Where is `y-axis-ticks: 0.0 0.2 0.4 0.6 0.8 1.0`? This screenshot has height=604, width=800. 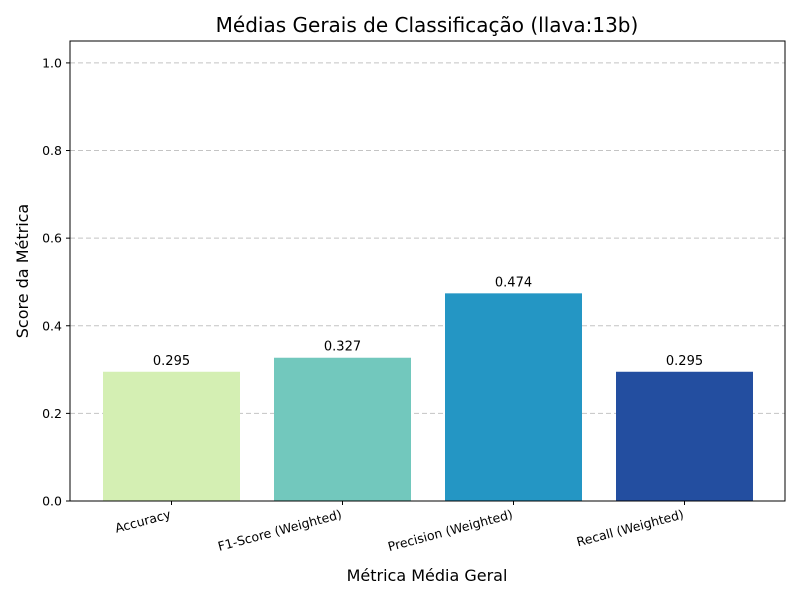 y-axis-ticks: 0.0 0.2 0.4 0.6 0.8 1.0 is located at coordinates (56, 282).